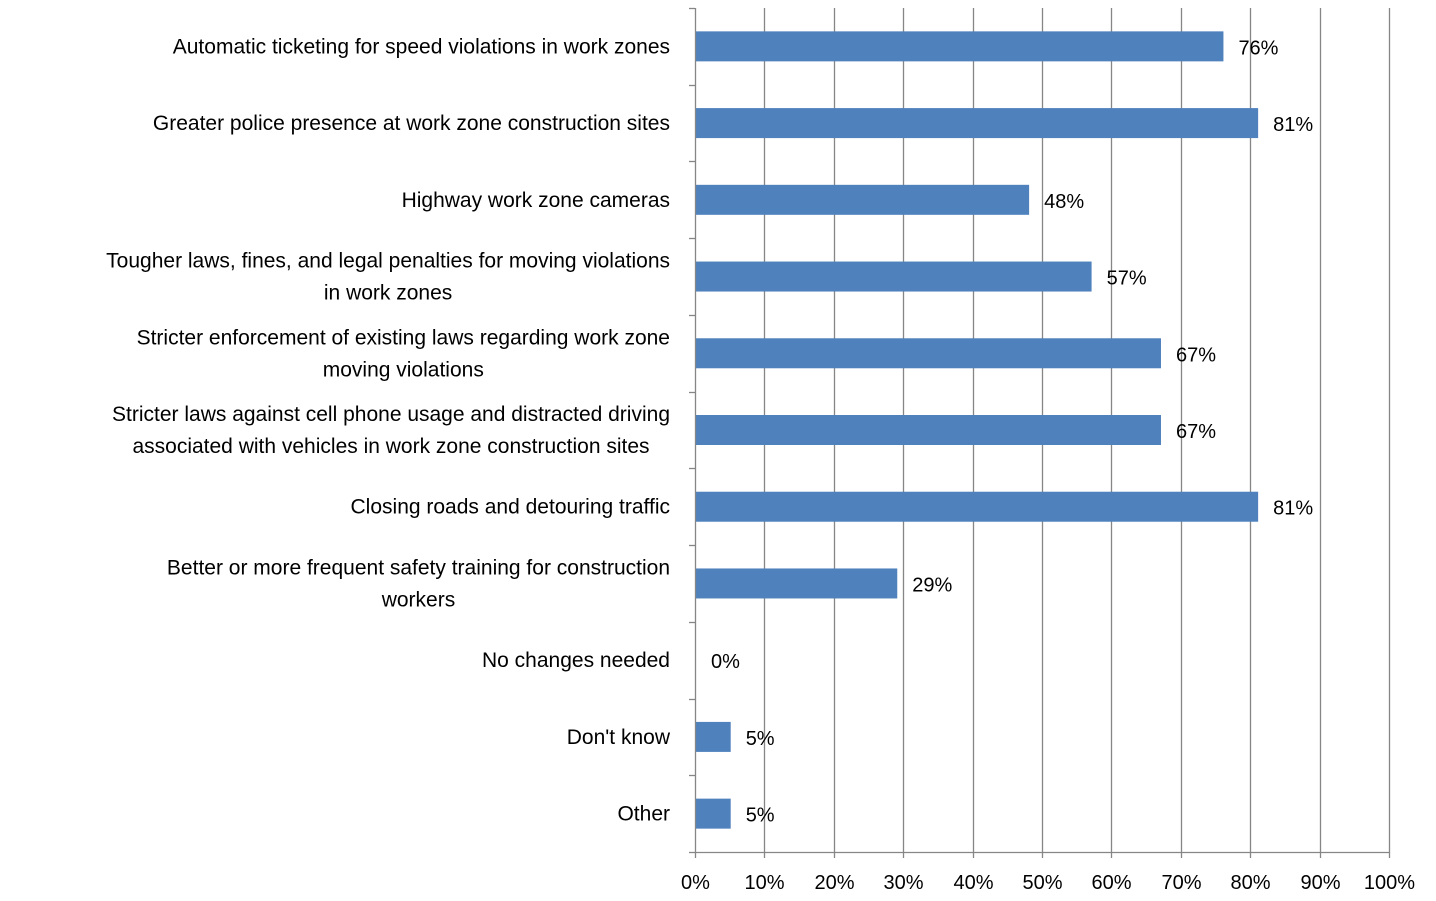  I want to click on x-tick-label: 10%, so click(764, 883).